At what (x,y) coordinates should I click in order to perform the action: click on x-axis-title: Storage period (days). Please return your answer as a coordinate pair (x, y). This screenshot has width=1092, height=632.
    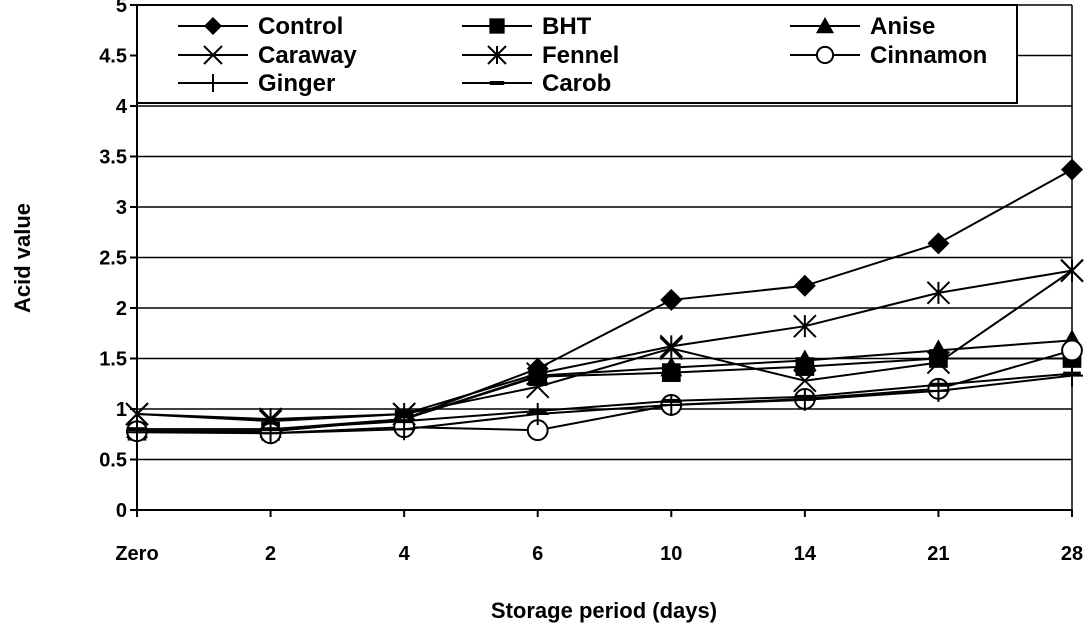
    Looking at the image, I should click on (604, 610).